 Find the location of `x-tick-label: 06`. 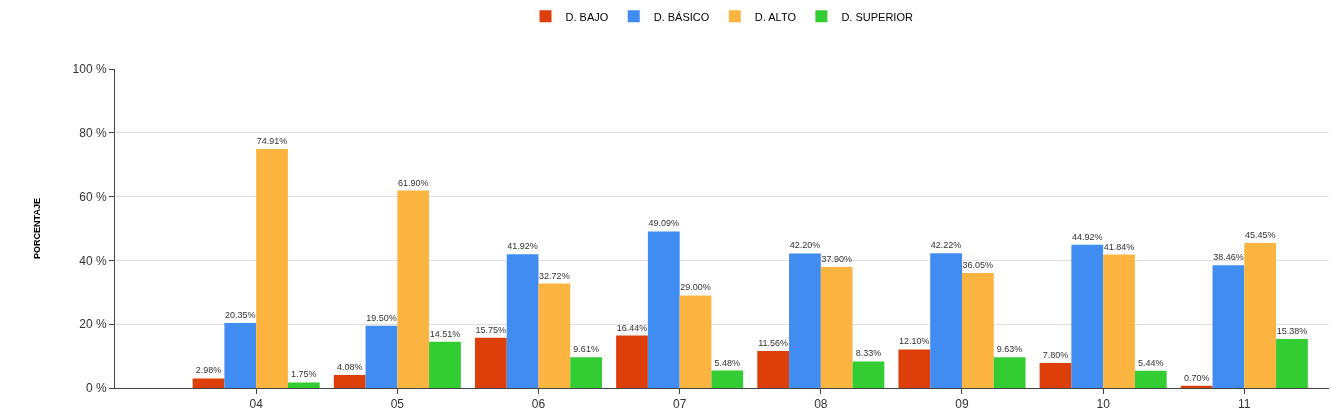

x-tick-label: 06 is located at coordinates (538, 404).